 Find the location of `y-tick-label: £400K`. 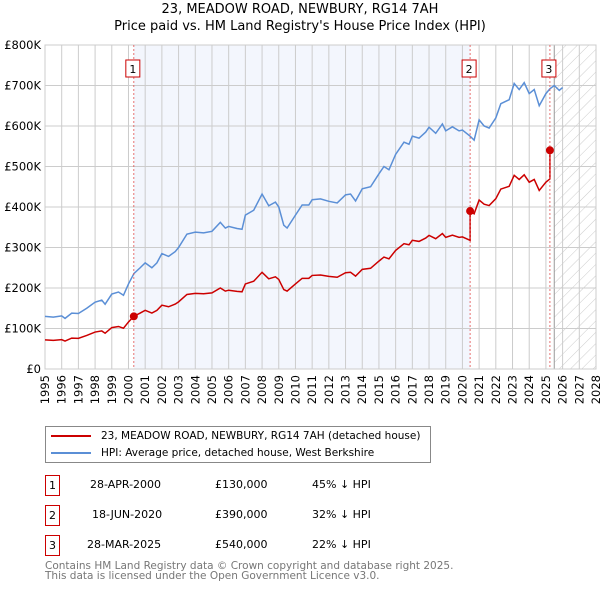

y-tick-label: £400K is located at coordinates (22, 207).